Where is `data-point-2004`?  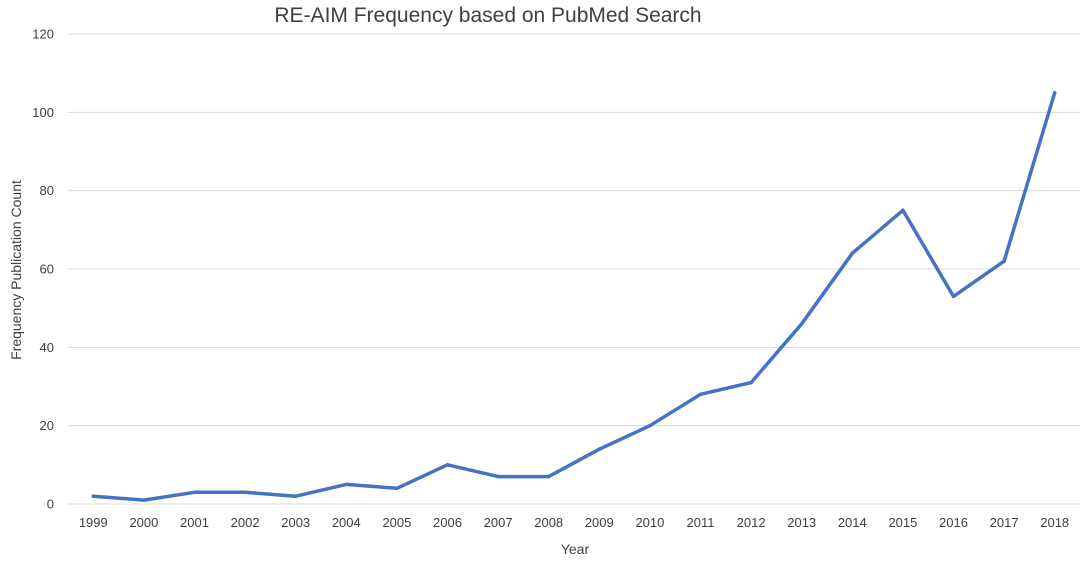
data-point-2004 is located at coordinates (346, 484).